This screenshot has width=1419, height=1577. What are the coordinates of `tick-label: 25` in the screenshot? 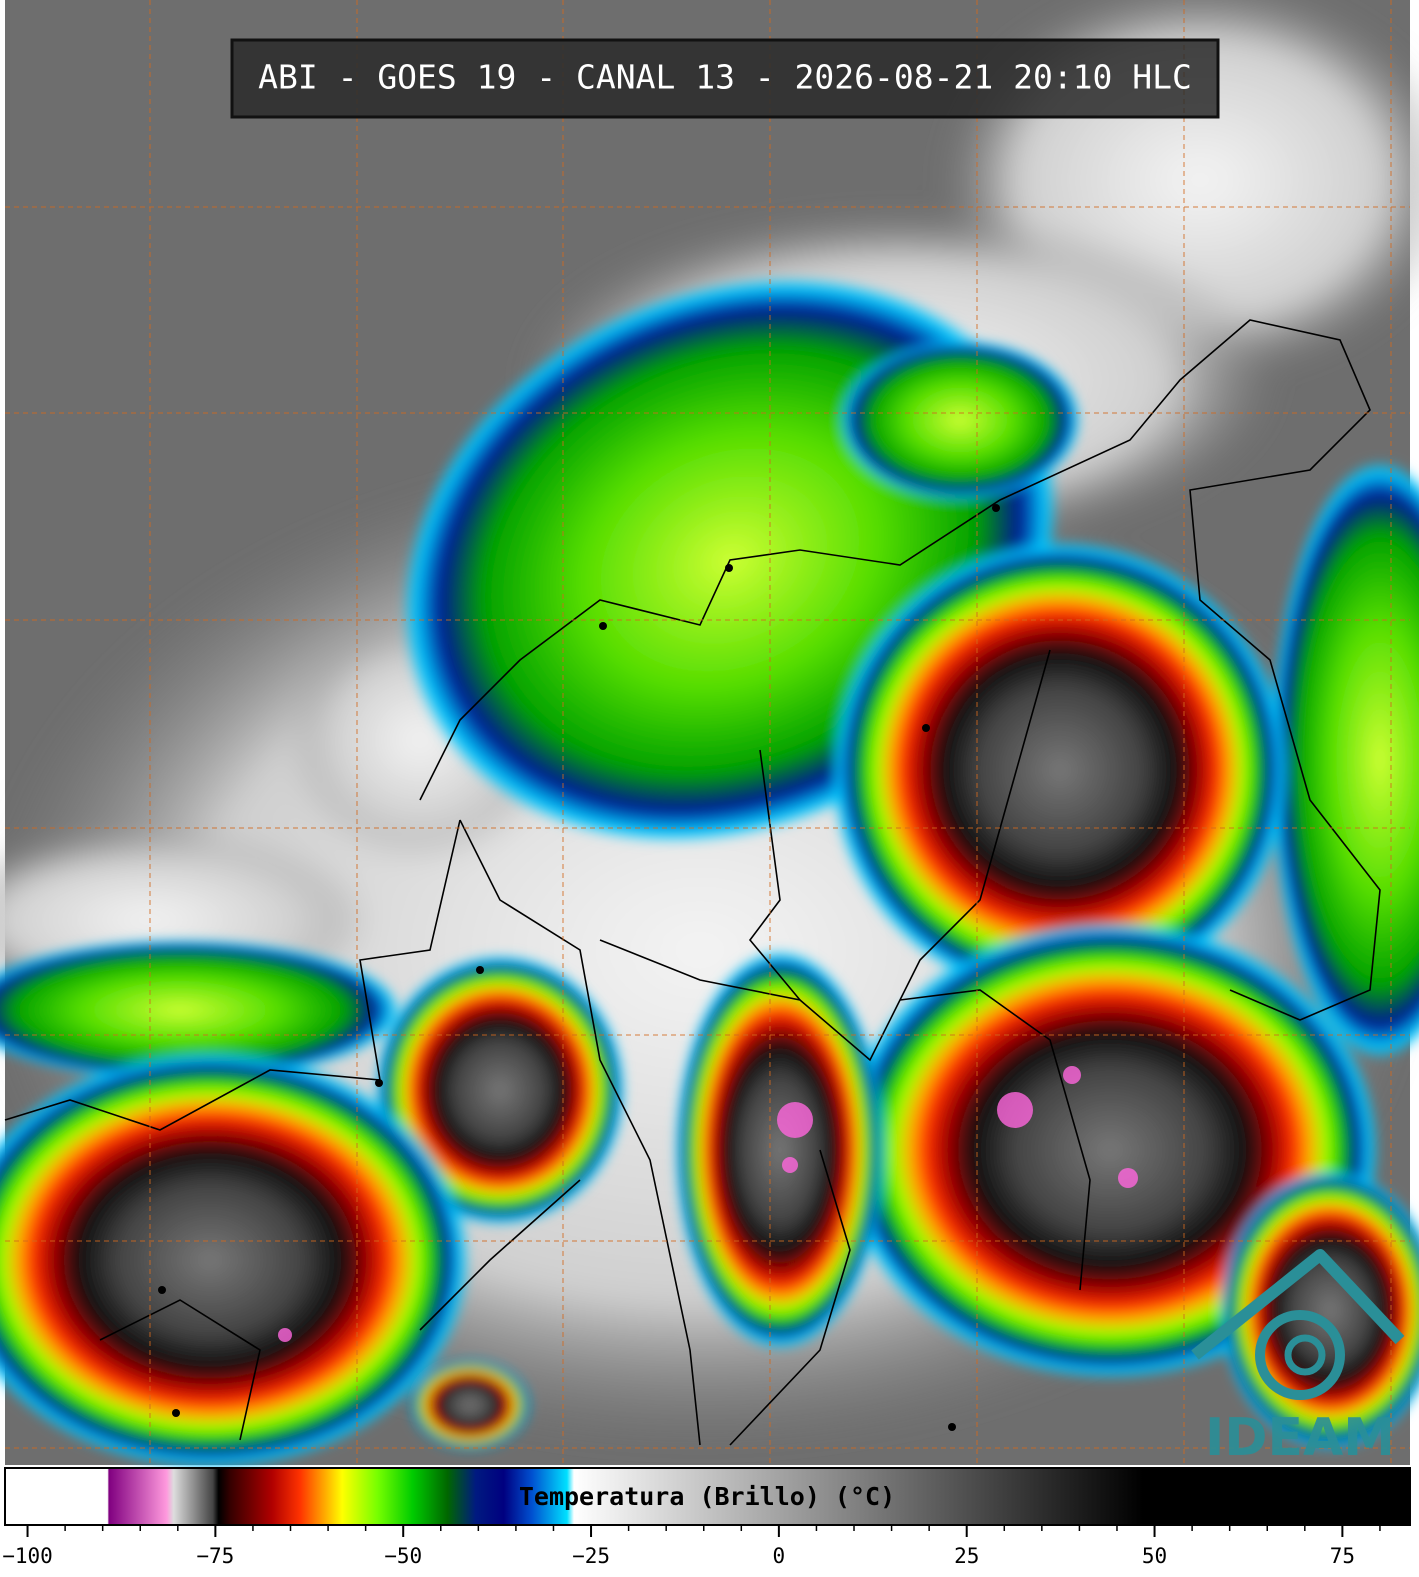 It's located at (966, 1556).